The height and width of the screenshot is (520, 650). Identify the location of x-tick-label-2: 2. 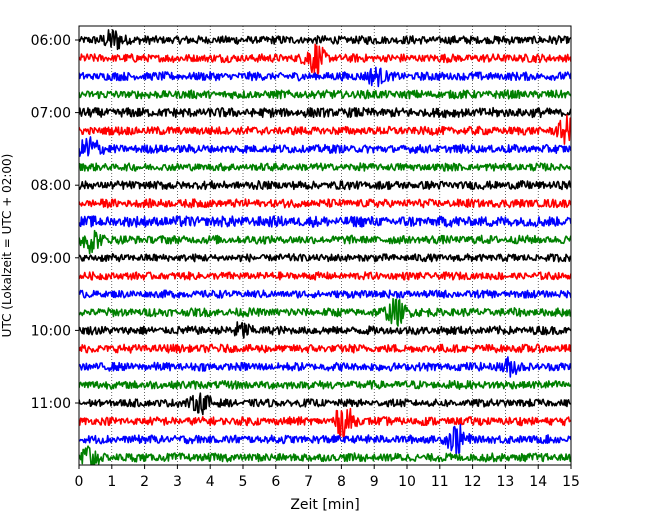
(144, 482).